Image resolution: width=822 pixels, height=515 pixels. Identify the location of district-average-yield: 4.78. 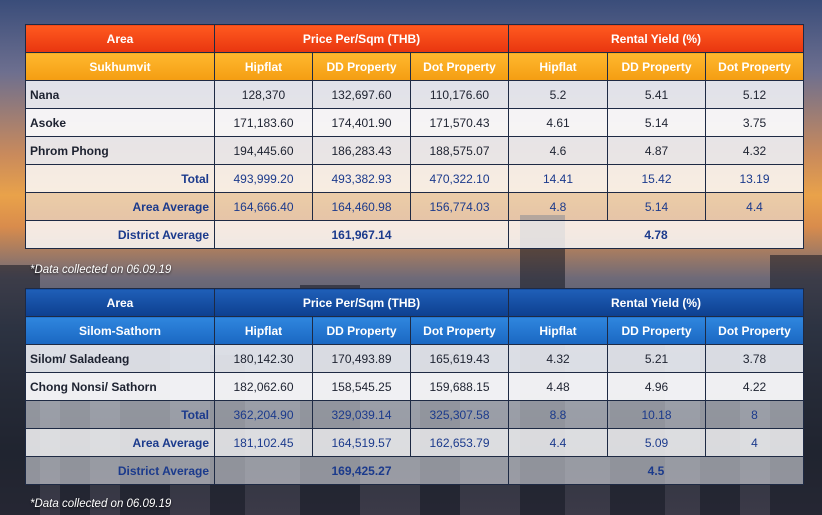
(656, 234).